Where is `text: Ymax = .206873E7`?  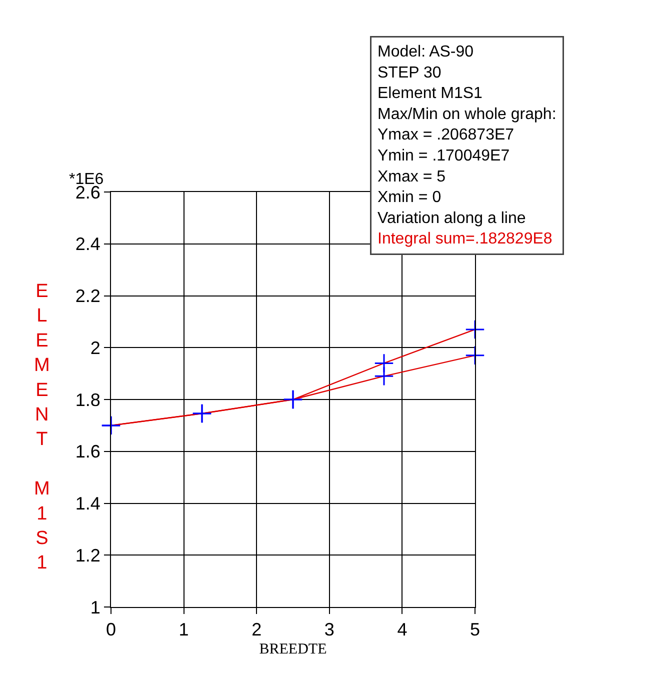 text: Ymax = .206873E7 is located at coordinates (446, 135).